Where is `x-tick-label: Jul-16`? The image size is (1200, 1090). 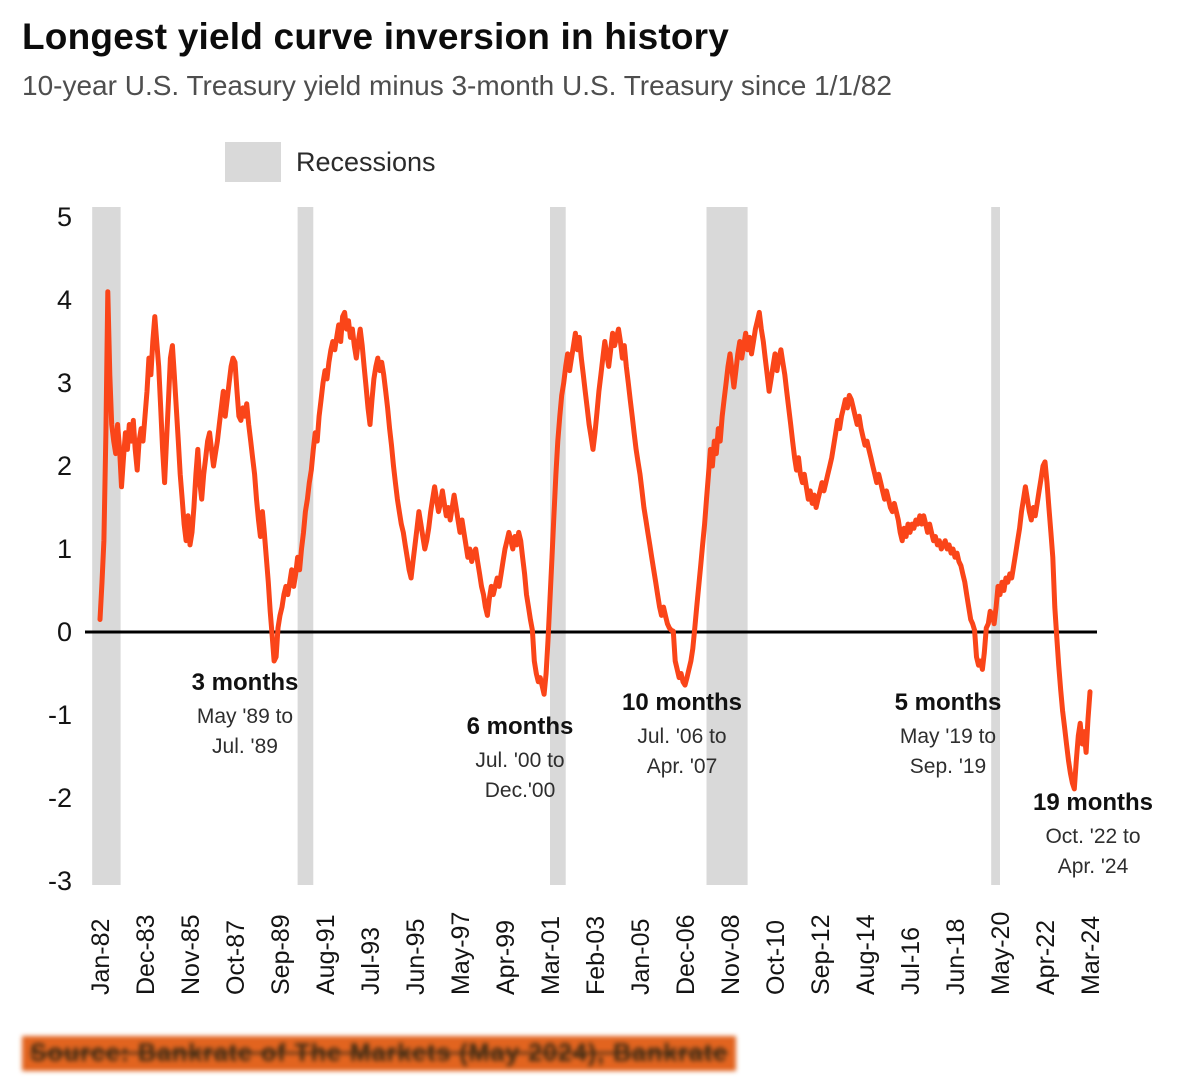 x-tick-label: Jul-16 is located at coordinates (911, 961).